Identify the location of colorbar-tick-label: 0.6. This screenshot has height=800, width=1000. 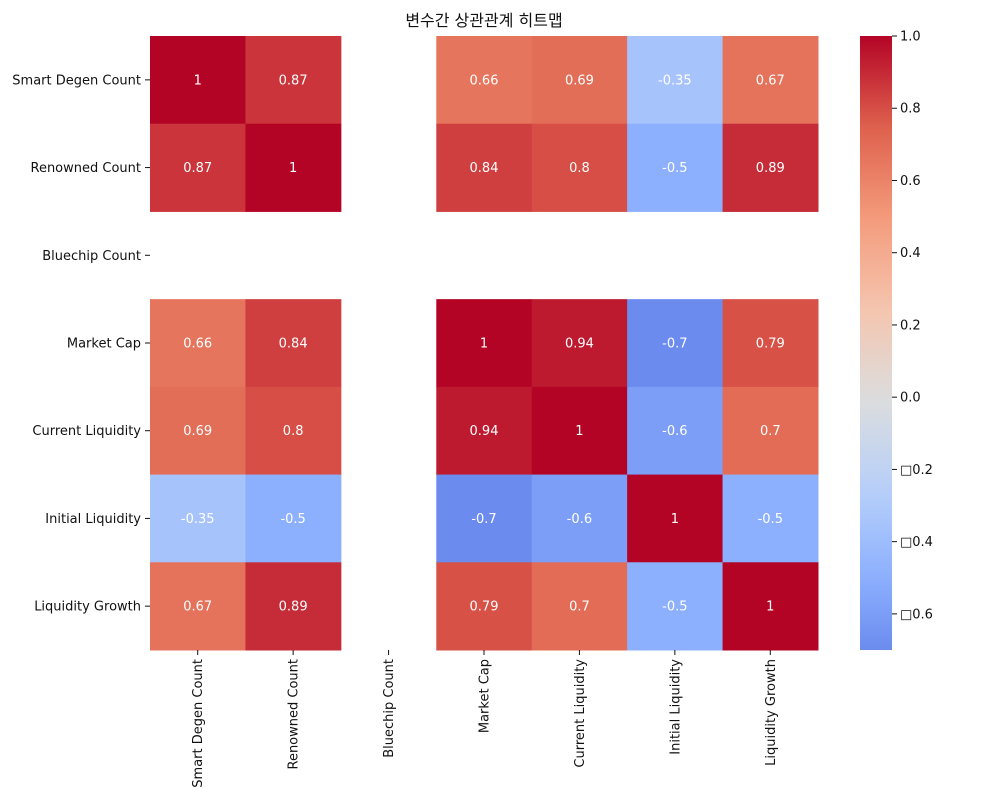
(910, 181).